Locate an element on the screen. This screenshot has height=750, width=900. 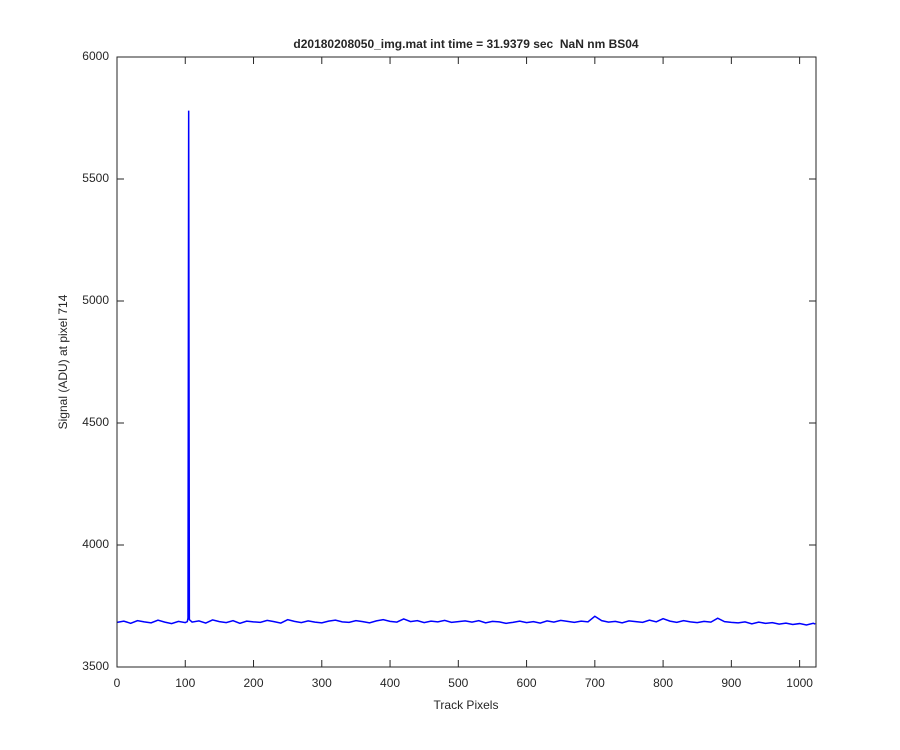
x-tick-label: 700 is located at coordinates (595, 683).